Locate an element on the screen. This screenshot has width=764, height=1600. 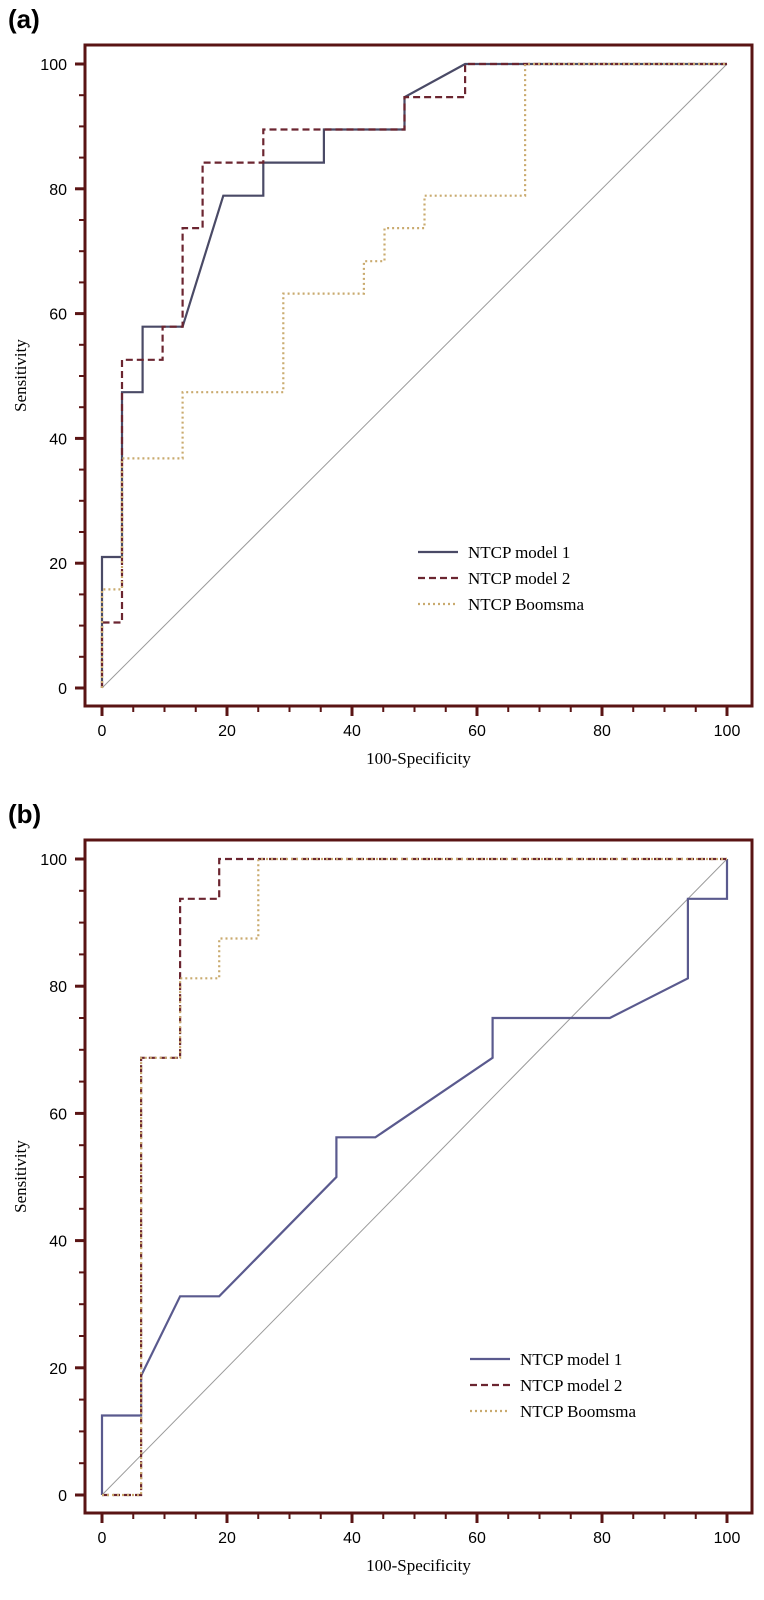
panel-label: (a) is located at coordinates (24, 19).